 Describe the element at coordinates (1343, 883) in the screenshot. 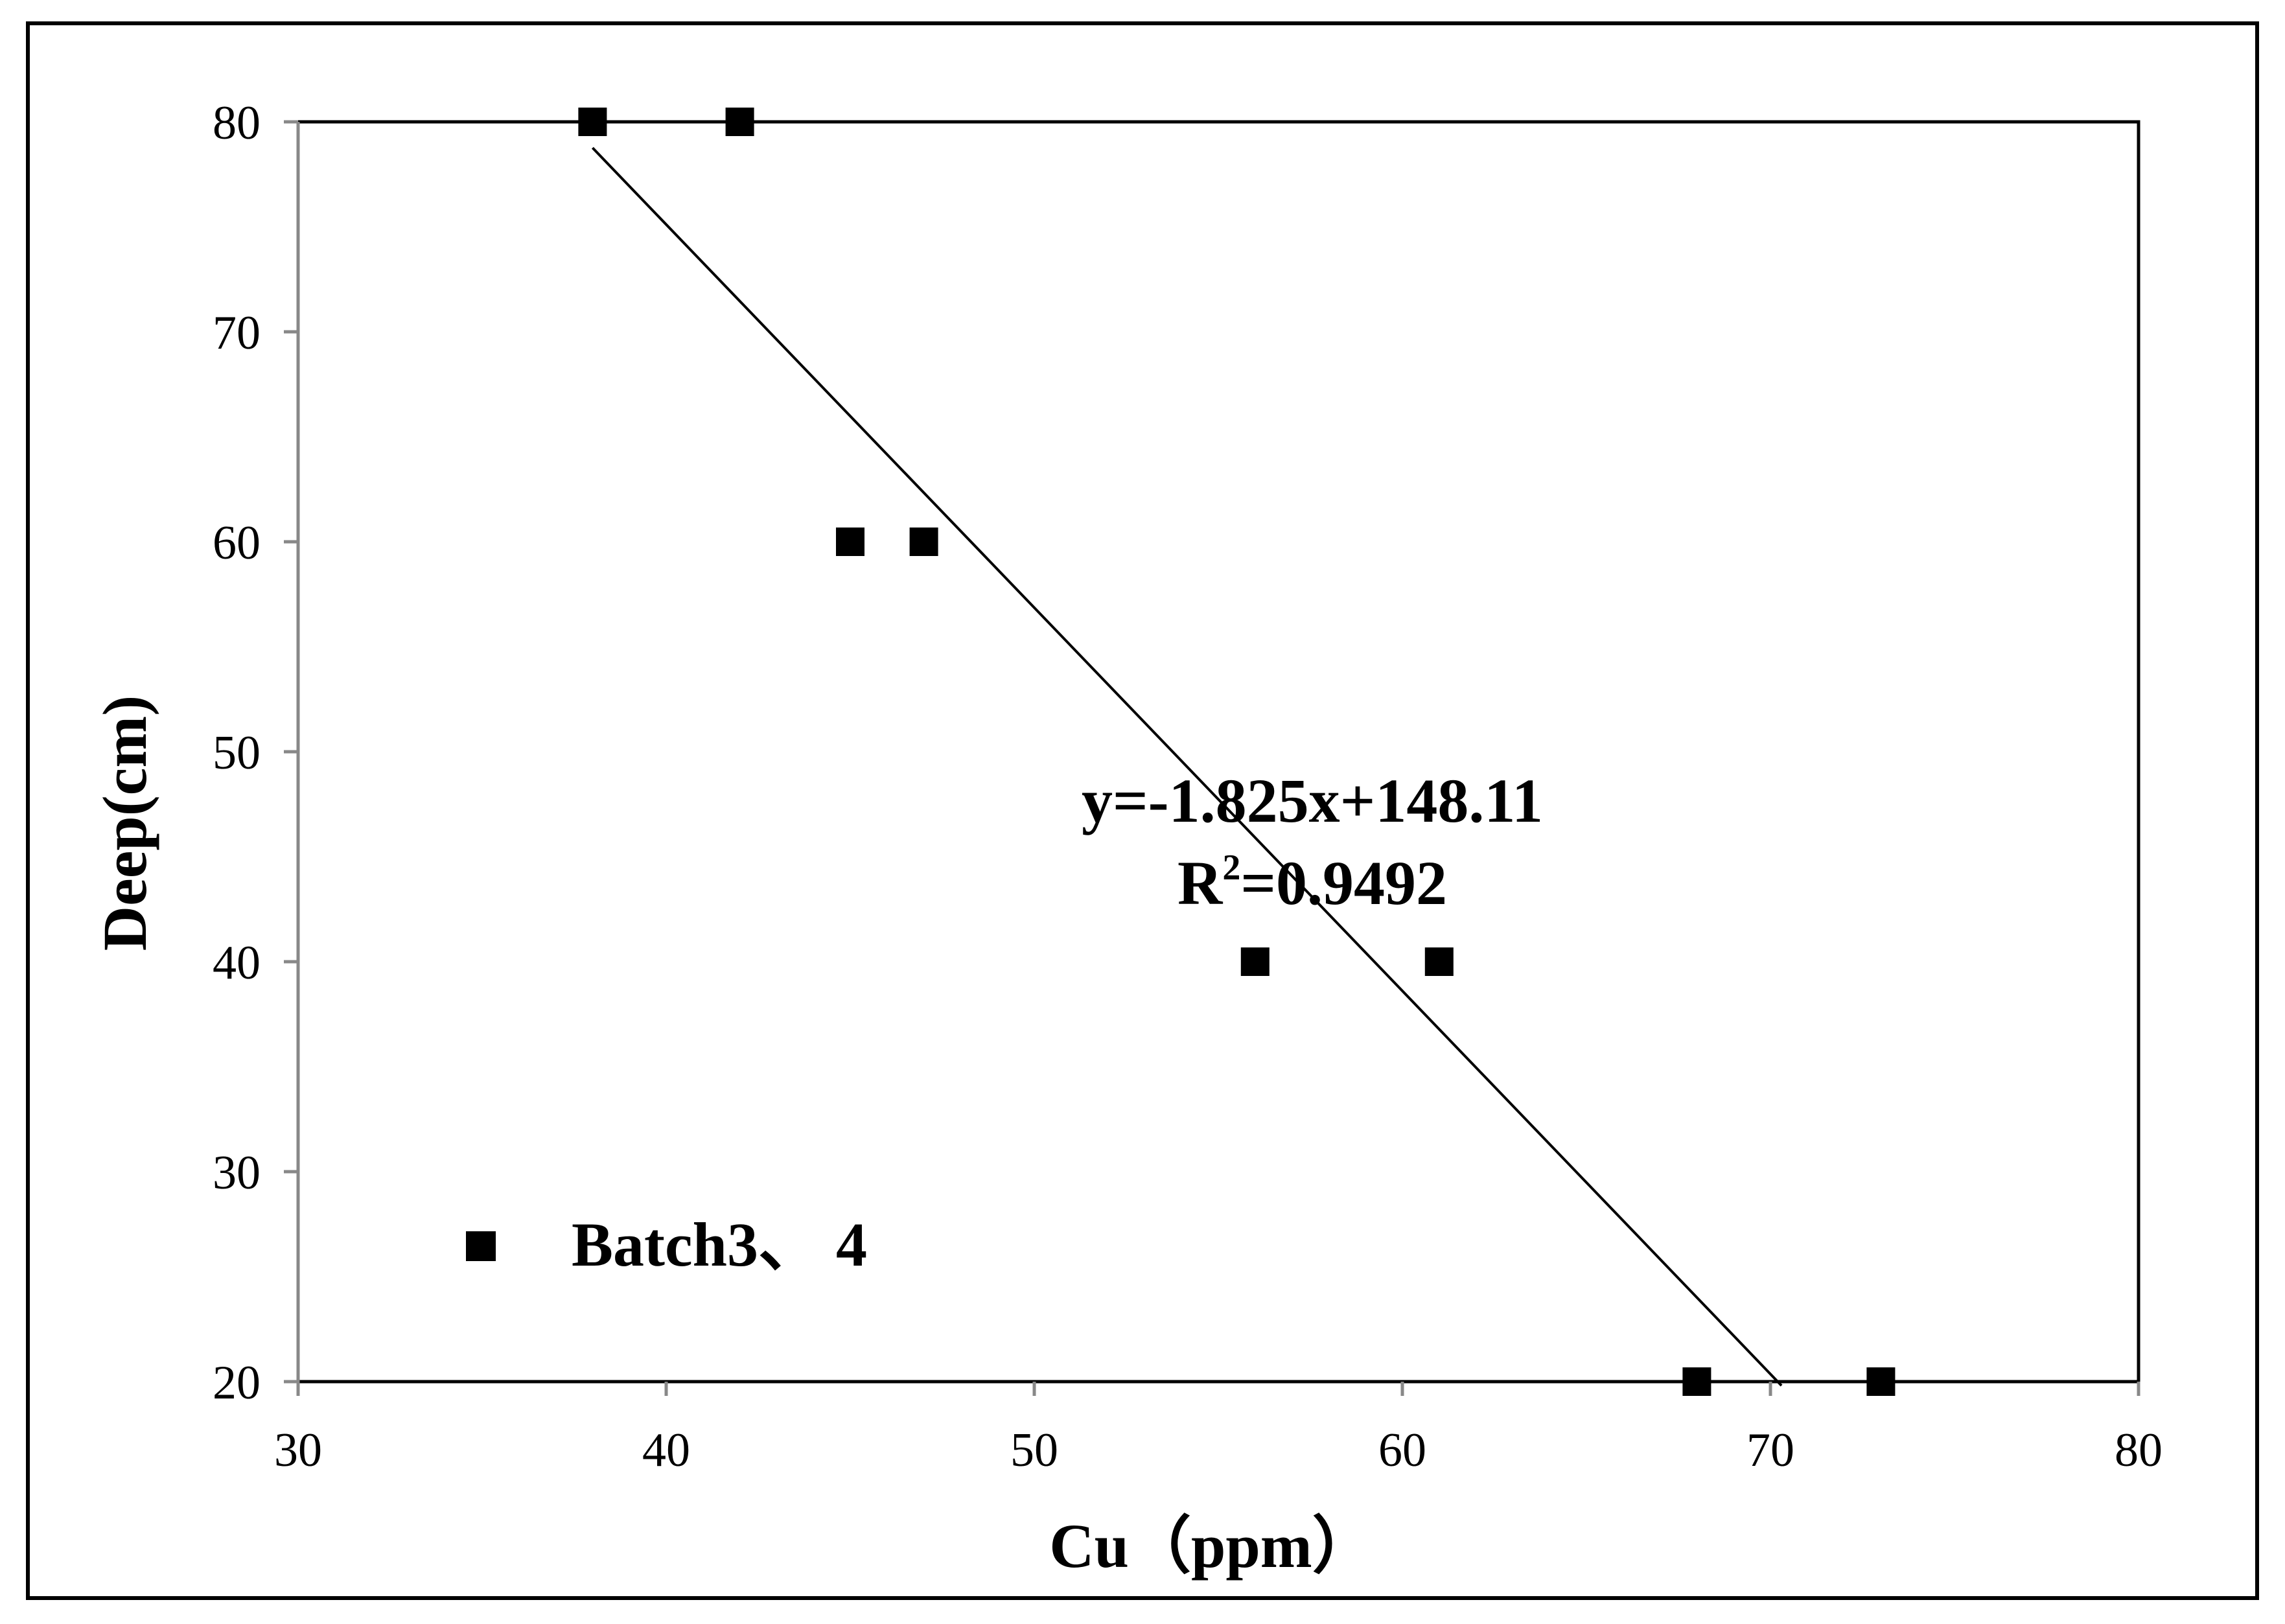

I see `r-squared-value: =0.9492` at that location.